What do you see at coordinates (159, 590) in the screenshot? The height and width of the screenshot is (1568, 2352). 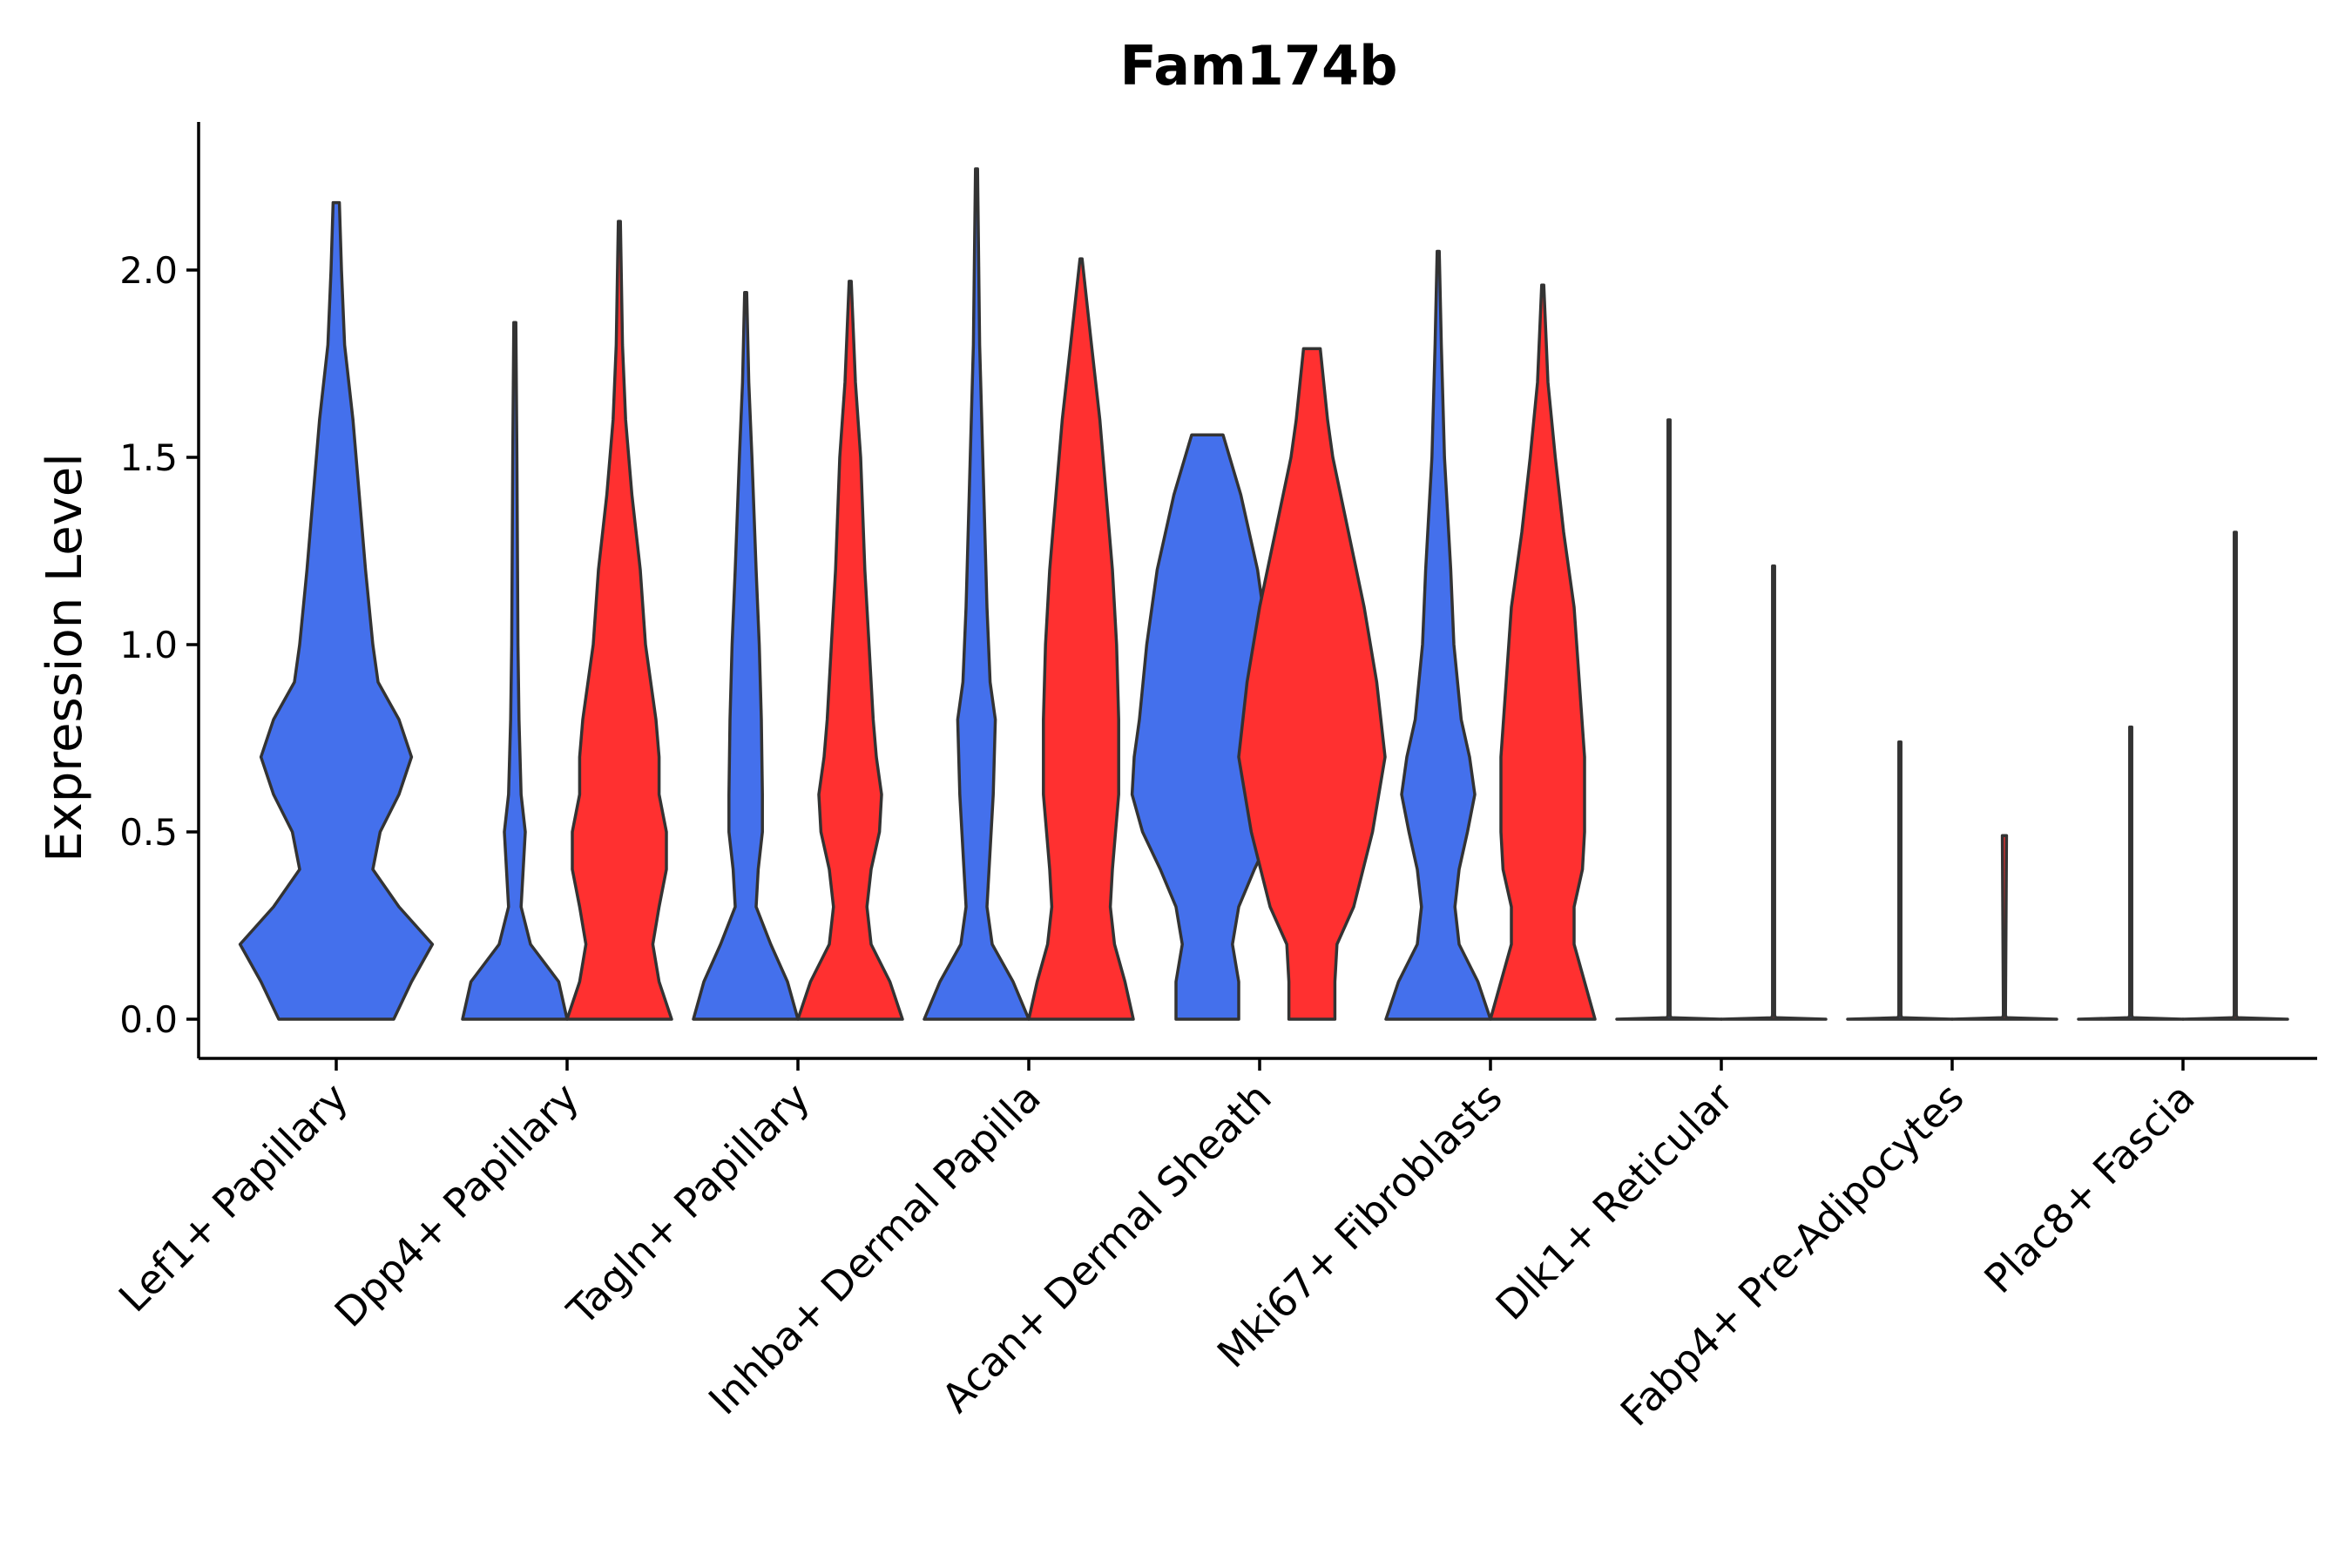 I see `y-axis: 0.0 0.5 1.0 1.5 2.0` at bounding box center [159, 590].